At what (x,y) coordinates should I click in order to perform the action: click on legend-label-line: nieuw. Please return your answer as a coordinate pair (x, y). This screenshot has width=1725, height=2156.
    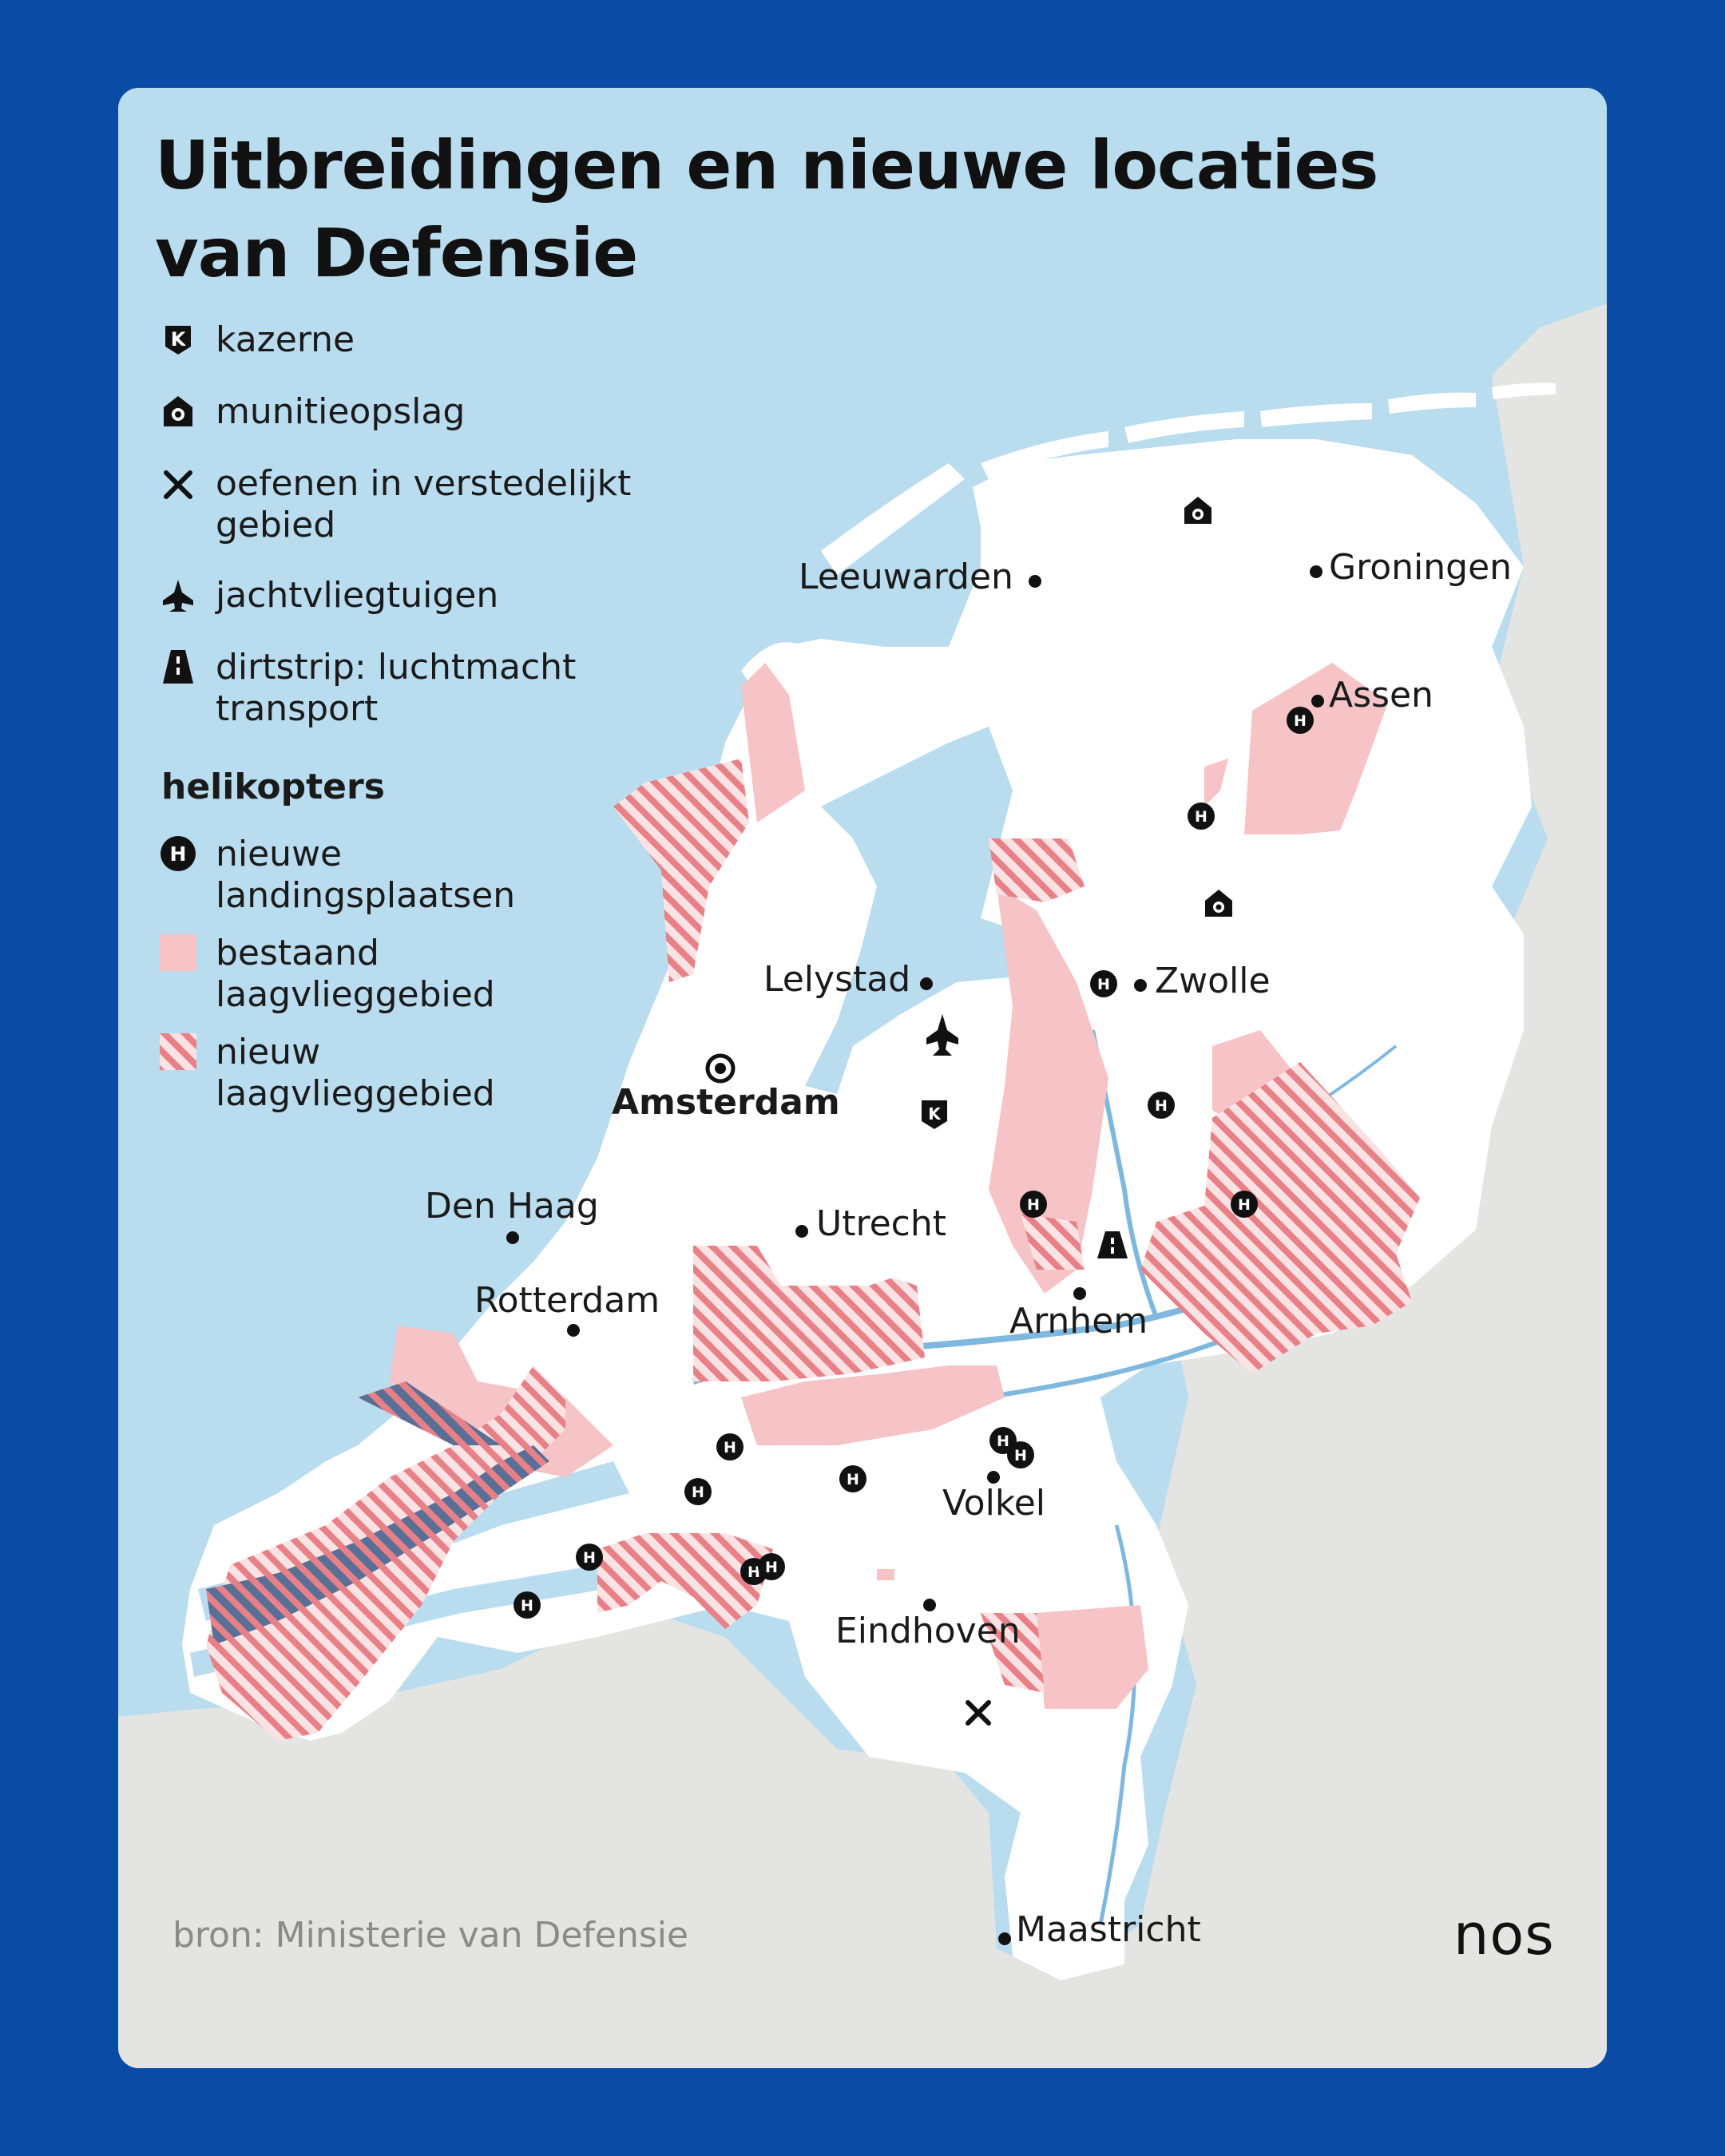
    Looking at the image, I should click on (269, 1052).